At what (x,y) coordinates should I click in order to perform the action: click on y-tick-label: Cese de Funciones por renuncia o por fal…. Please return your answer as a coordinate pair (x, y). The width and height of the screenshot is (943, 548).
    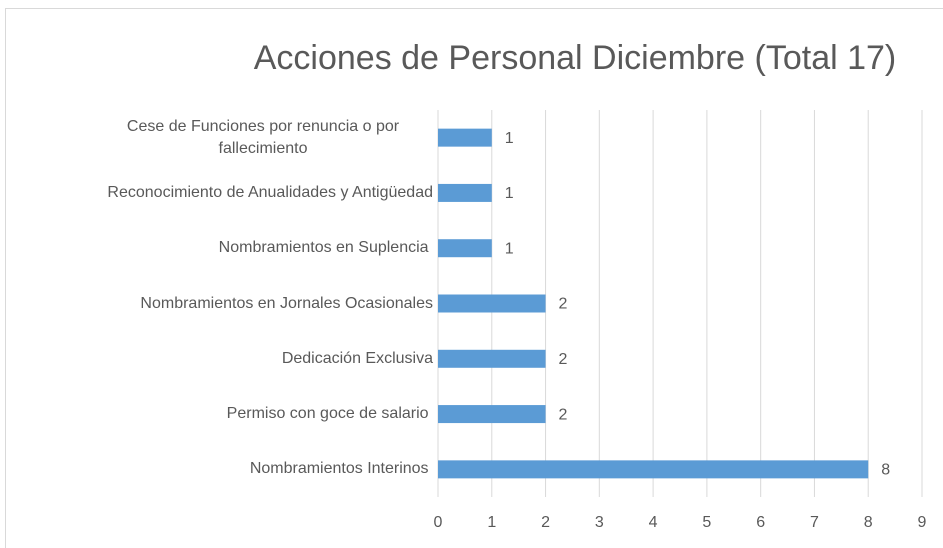
    Looking at the image, I should click on (265, 137).